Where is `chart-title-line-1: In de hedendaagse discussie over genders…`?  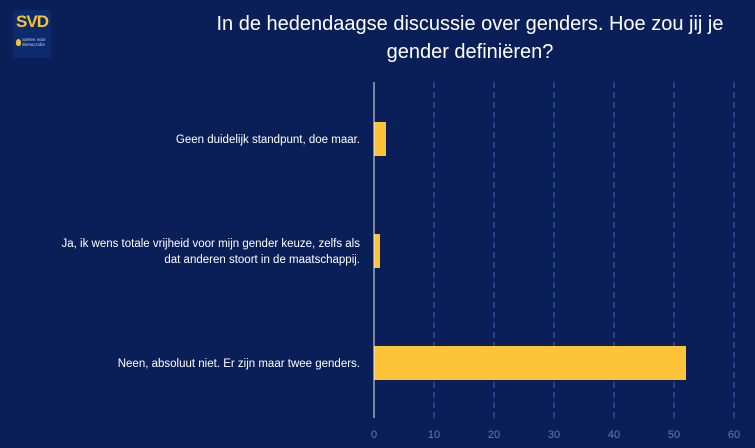
chart-title-line-1: In de hedendaagse discussie over genders… is located at coordinates (470, 24).